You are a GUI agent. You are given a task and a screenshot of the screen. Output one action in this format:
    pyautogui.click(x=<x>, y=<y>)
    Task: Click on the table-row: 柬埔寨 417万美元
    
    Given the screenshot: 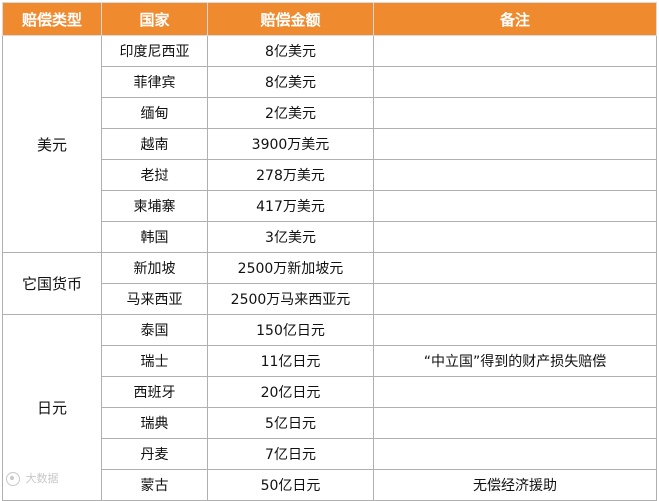 What is the action you would take?
    pyautogui.click(x=330, y=206)
    